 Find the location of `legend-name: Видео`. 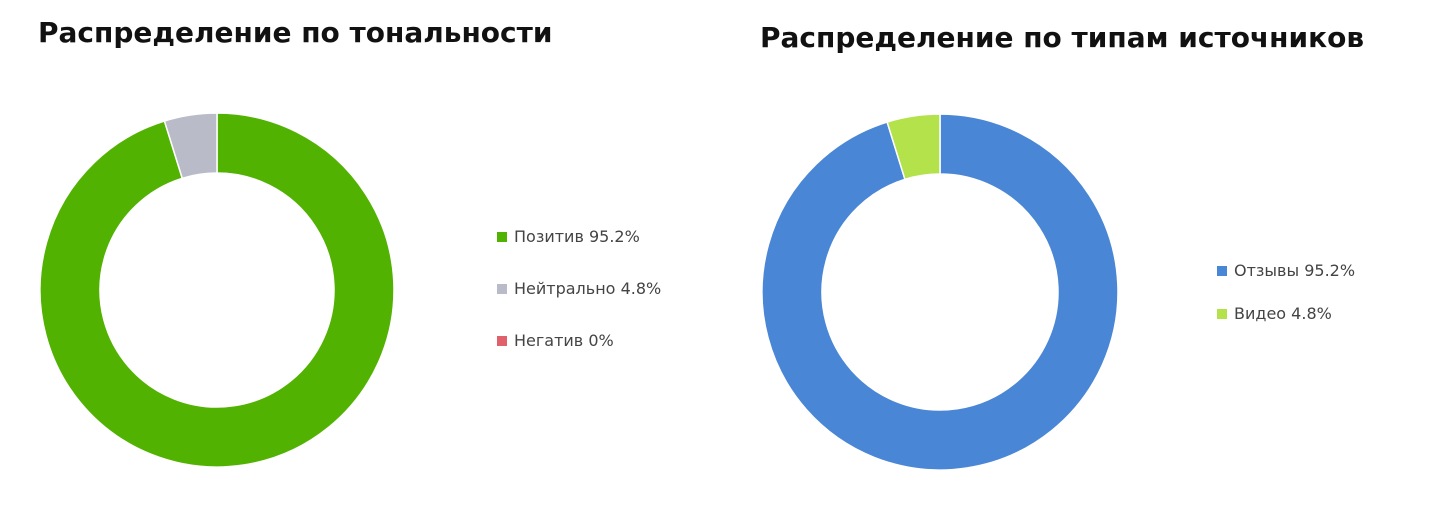

legend-name: Видео is located at coordinates (1260, 313).